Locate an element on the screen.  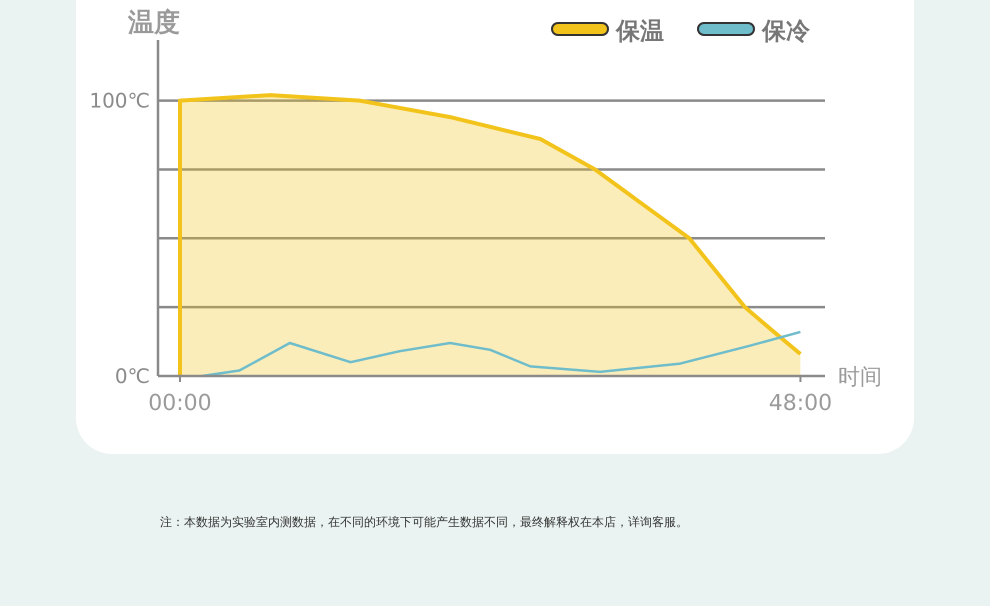
y-tick-label: 100℃ is located at coordinates (119, 100).